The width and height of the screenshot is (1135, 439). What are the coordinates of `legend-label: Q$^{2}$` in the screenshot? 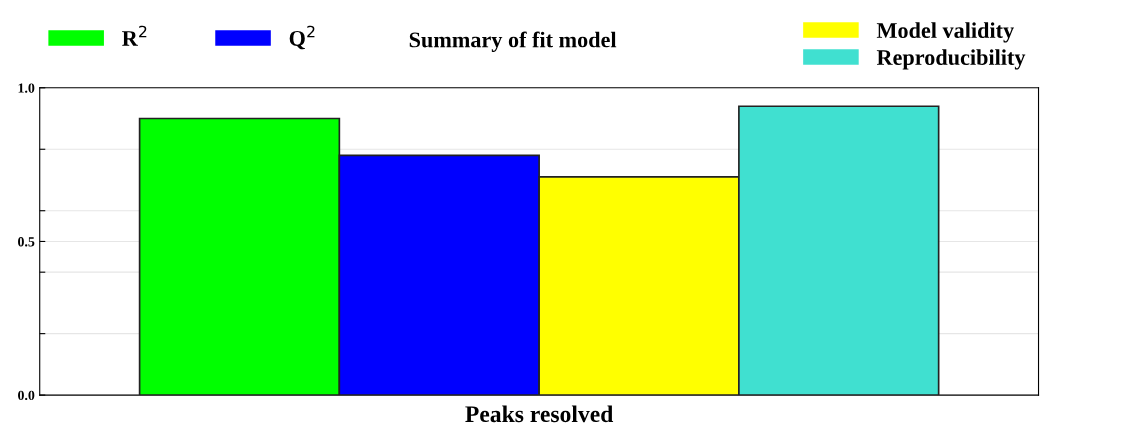 It's located at (302, 37).